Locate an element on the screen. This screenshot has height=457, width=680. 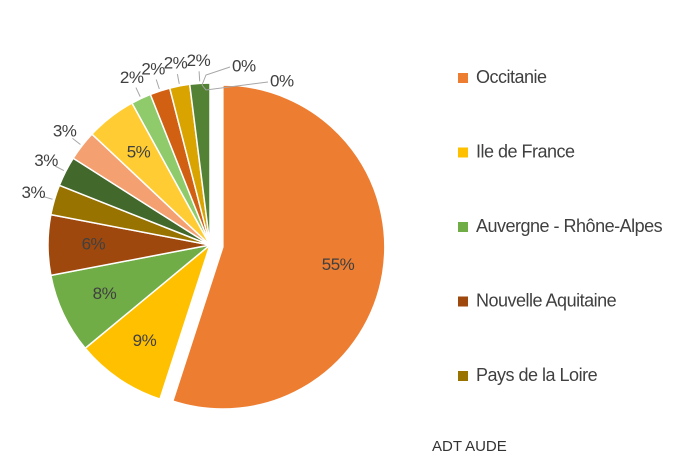
data-label: 55% is located at coordinates (338, 264).